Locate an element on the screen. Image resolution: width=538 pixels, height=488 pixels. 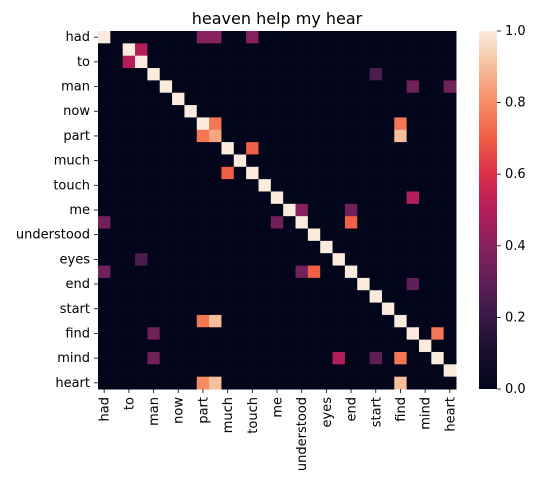
y-tick-label: mind is located at coordinates (73, 358).